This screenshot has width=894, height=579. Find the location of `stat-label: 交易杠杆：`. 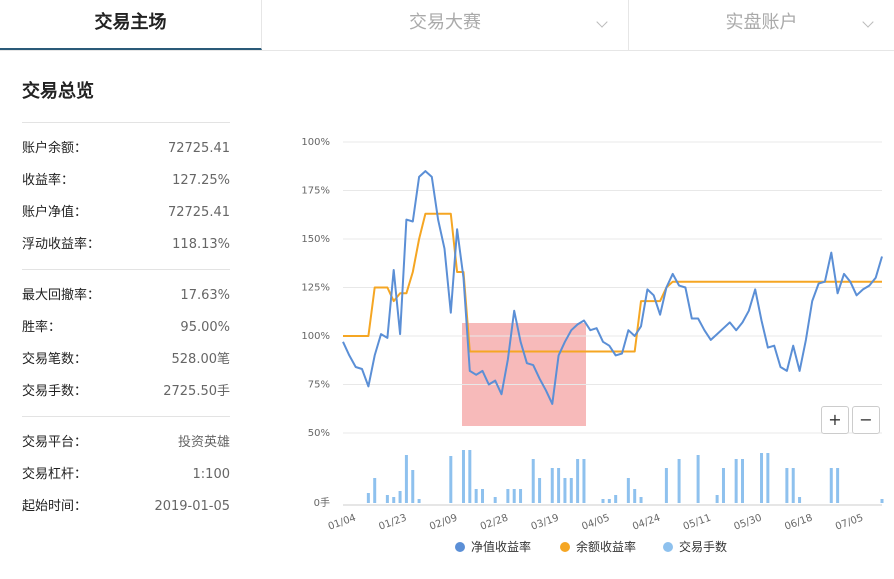

stat-label: 交易杠杆： is located at coordinates (55, 474).